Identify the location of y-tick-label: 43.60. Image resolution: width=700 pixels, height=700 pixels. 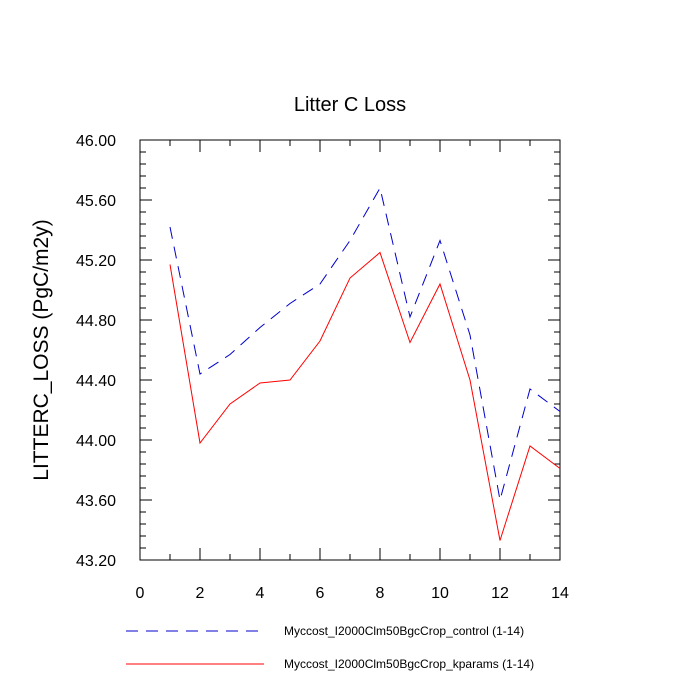
(96, 501).